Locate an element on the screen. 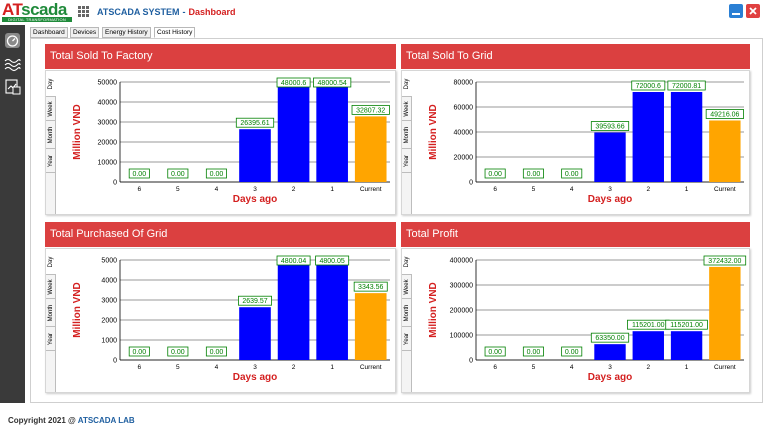 This screenshot has width=768, height=432. minimize-icon is located at coordinates (736, 14).